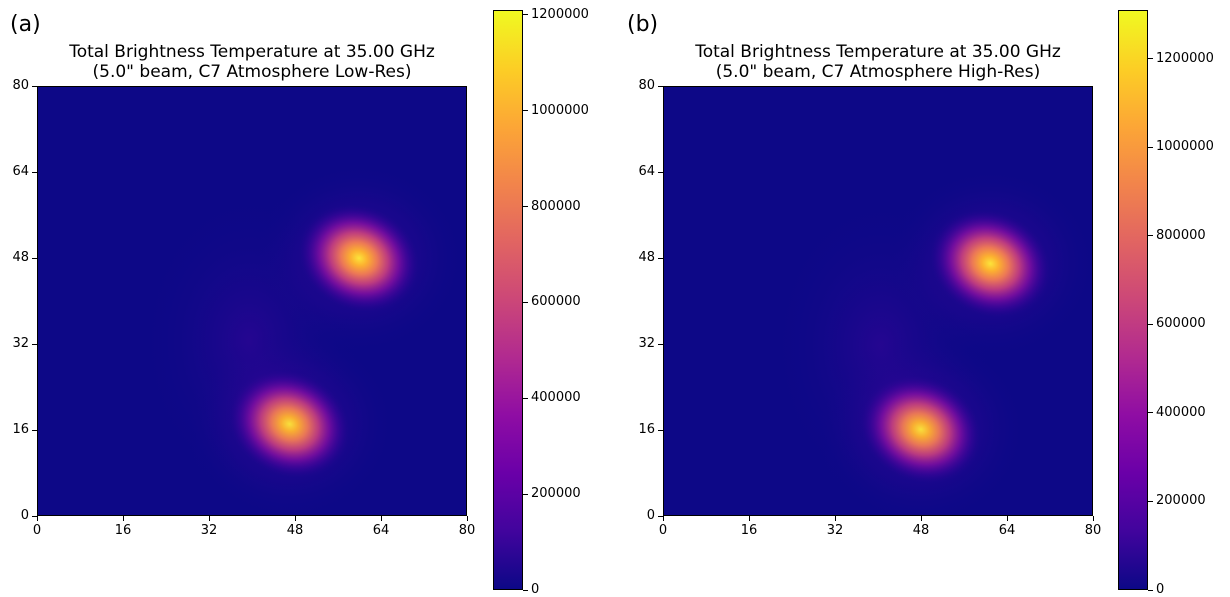  Describe the element at coordinates (643, 24) in the screenshot. I see `panel-label: (b)` at that location.